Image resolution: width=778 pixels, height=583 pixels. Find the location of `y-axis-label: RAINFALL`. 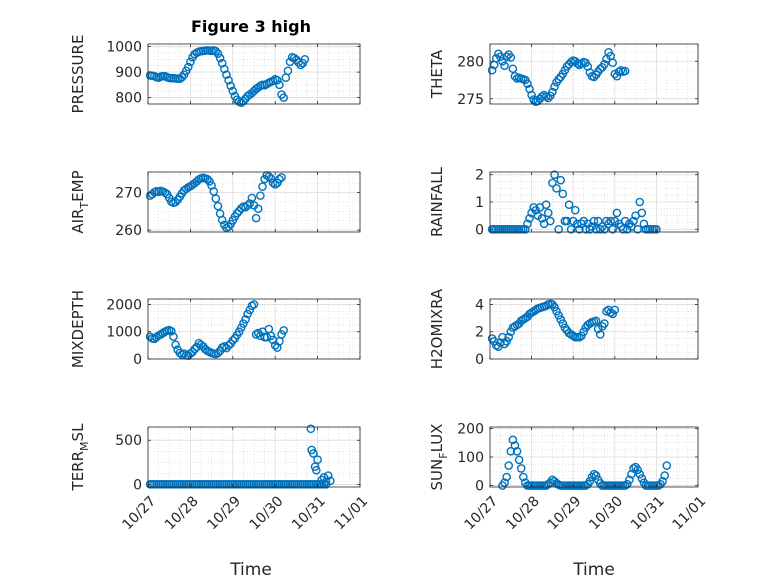

y-axis-label: RAINFALL is located at coordinates (437, 201).